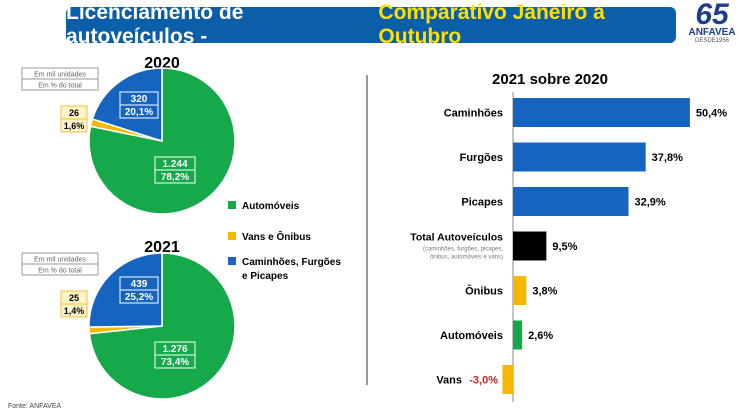 Image resolution: width=740 pixels, height=416 pixels. I want to click on pie-title: 2020, so click(162, 63).